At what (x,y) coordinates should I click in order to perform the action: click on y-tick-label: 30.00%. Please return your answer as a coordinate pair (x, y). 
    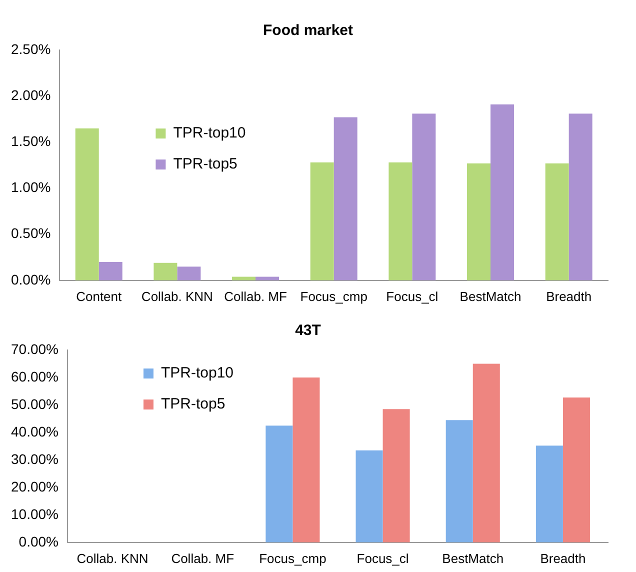
    Looking at the image, I should click on (34, 458).